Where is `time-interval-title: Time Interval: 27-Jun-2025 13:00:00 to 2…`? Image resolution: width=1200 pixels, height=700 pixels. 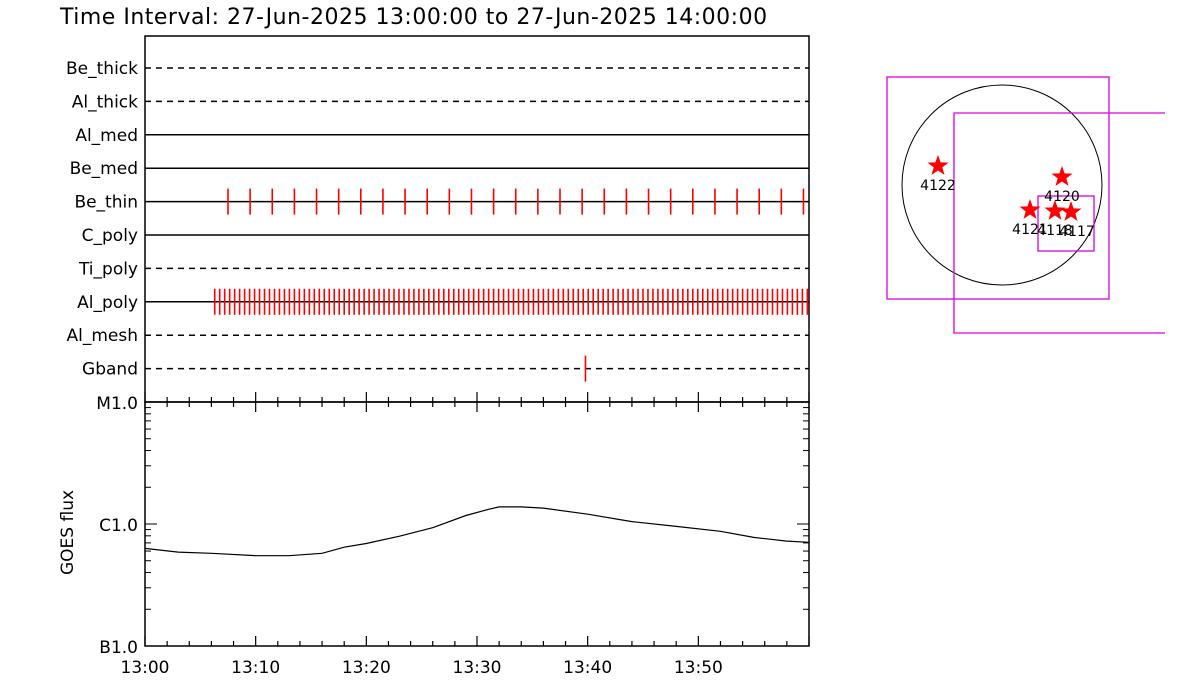 time-interval-title: Time Interval: 27-Jun-2025 13:00:00 to 2… is located at coordinates (413, 17).